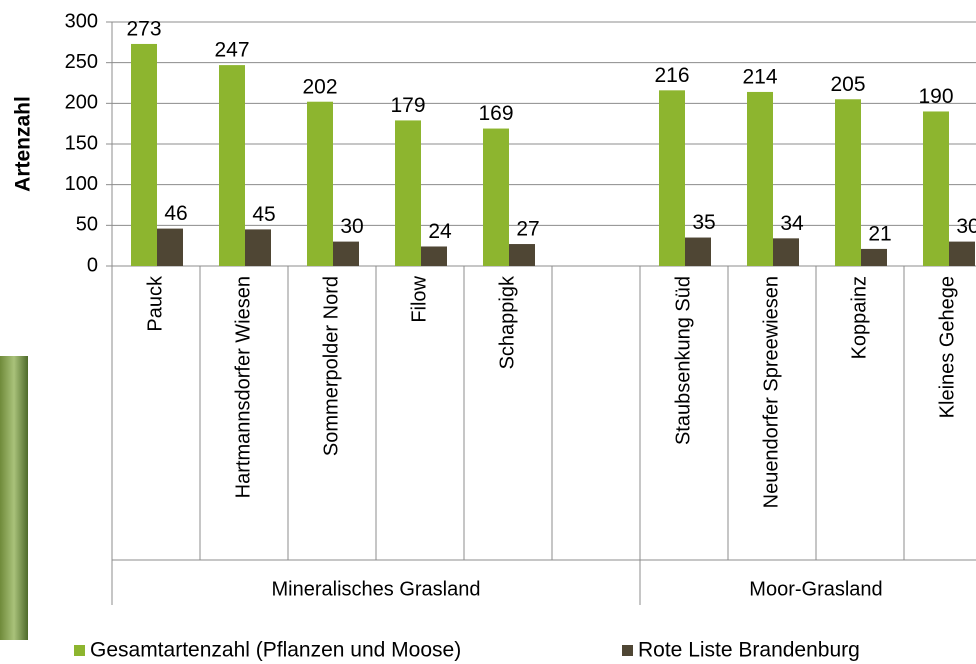  I want to click on x-tick-label: Filow, so click(419, 298).